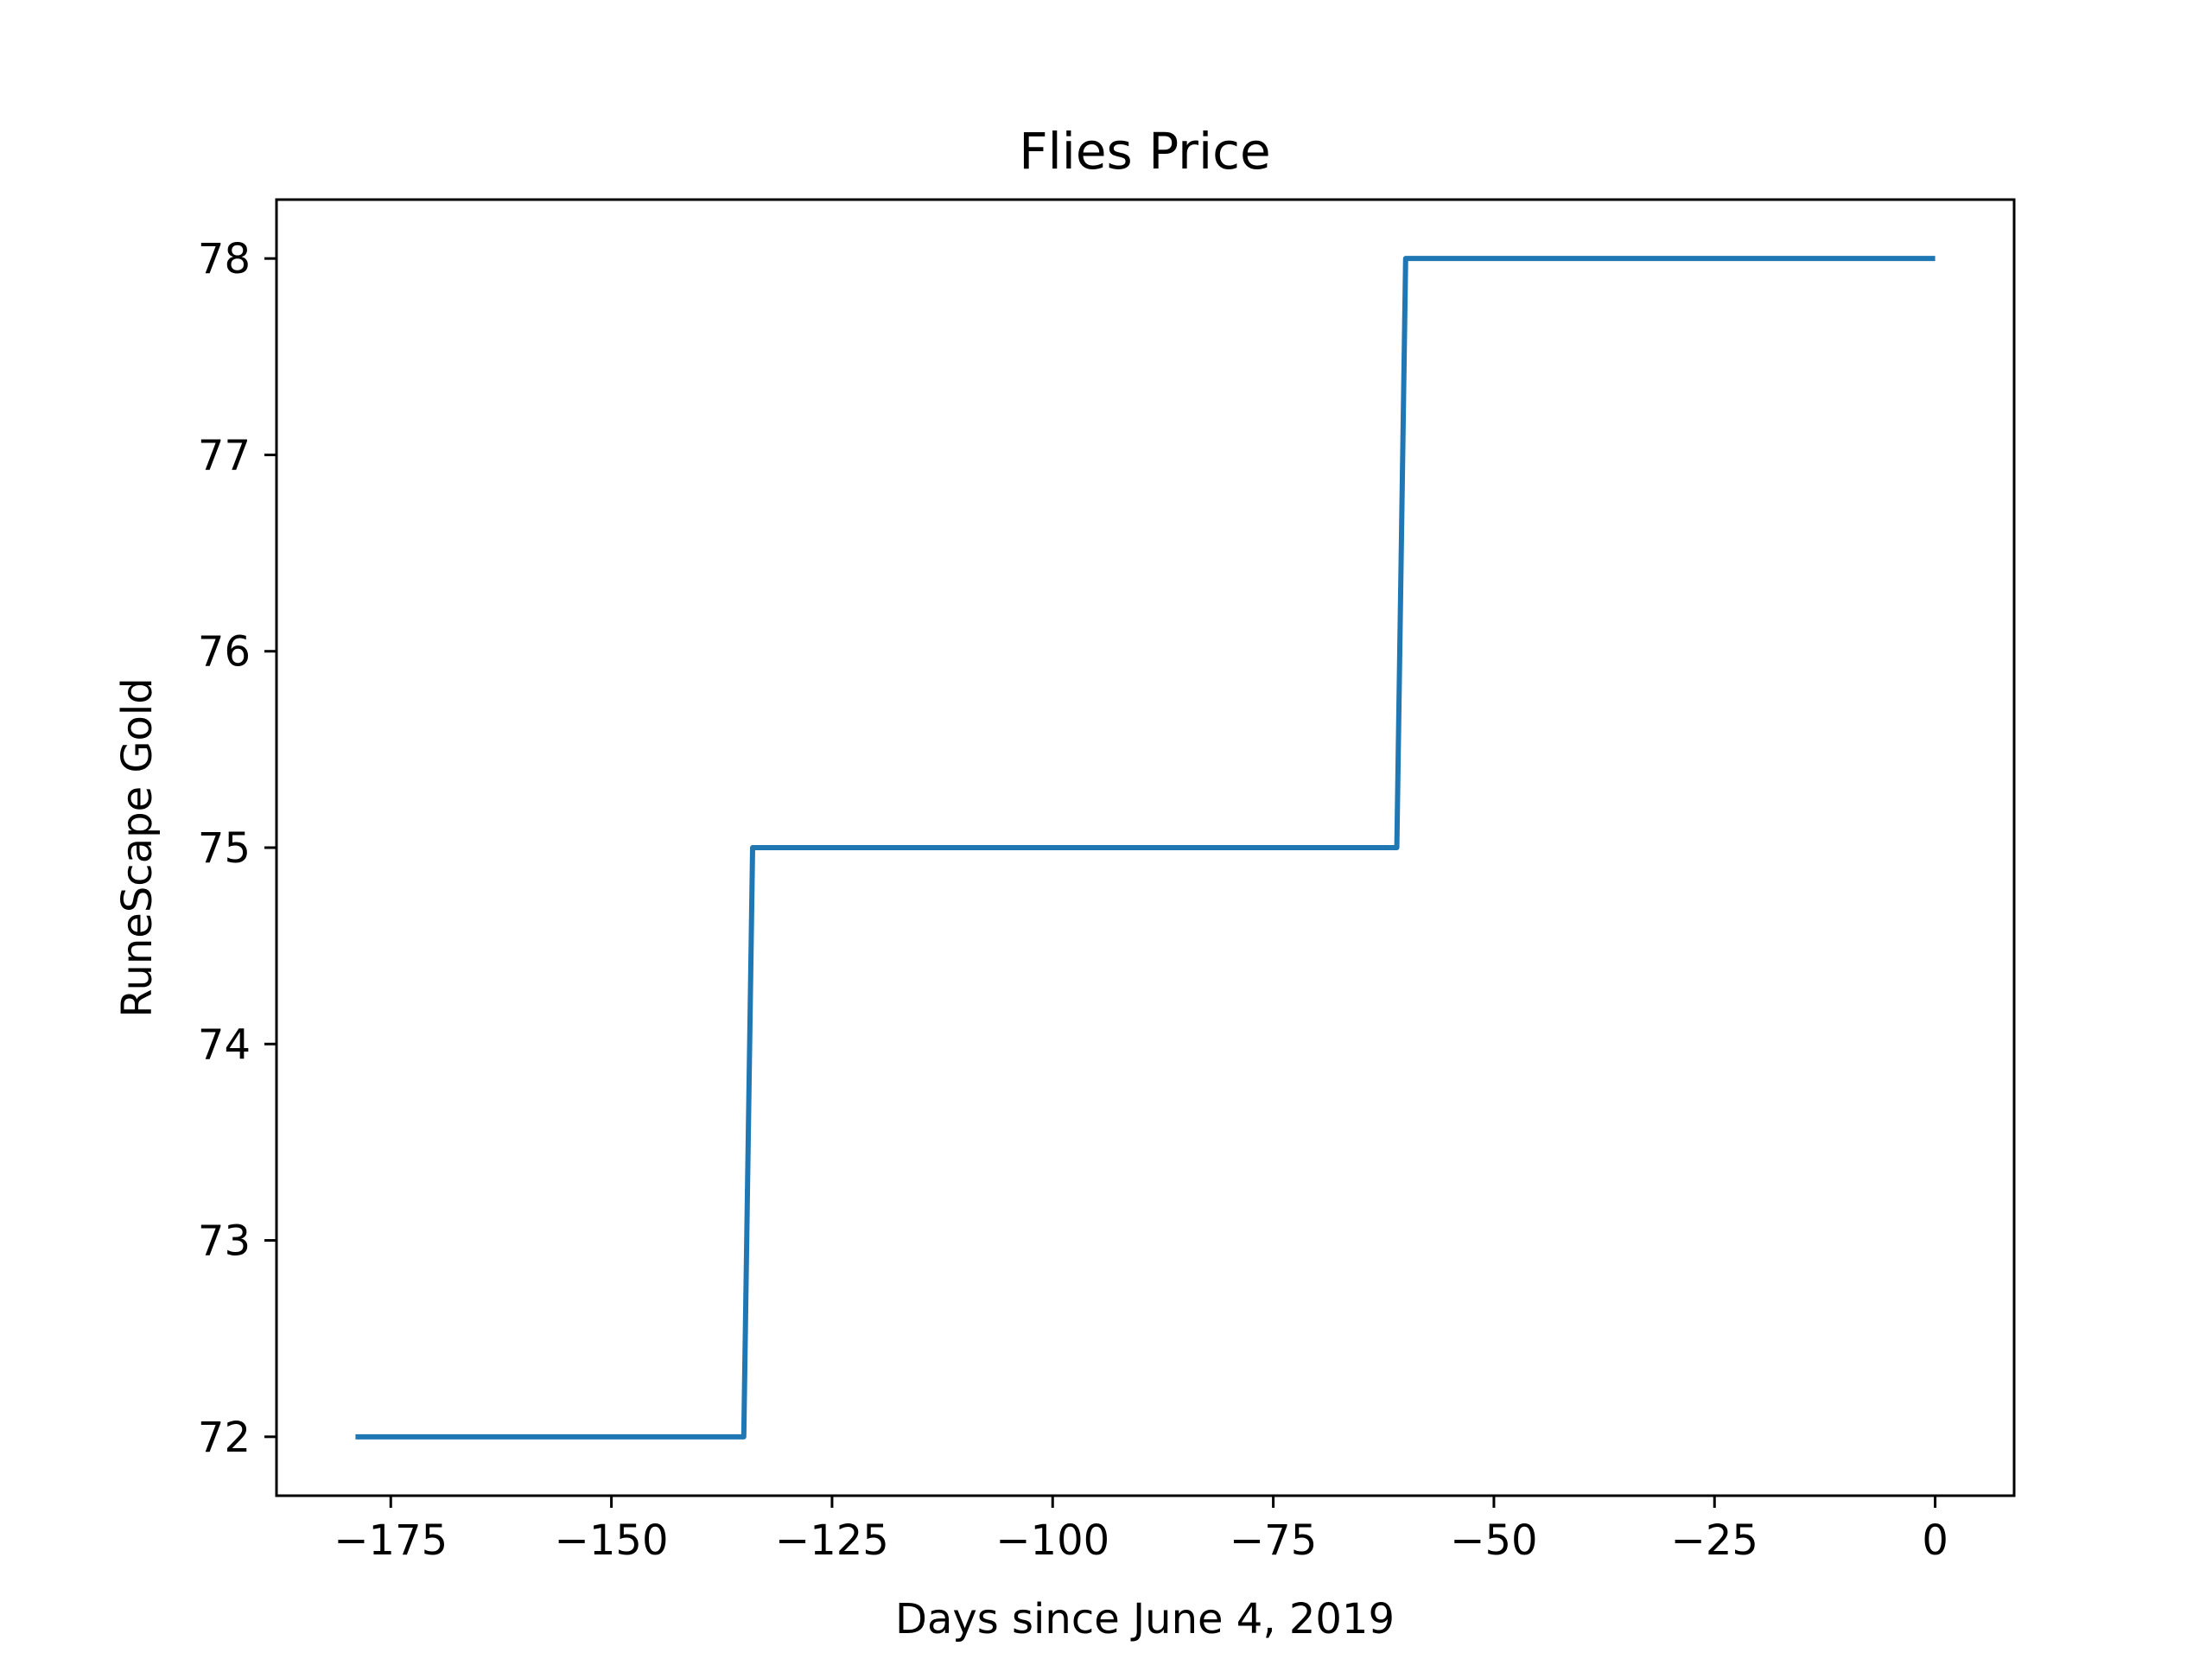 This screenshot has width=2212, height=1659. What do you see at coordinates (224, 1241) in the screenshot?
I see `y-tick-label: 73` at bounding box center [224, 1241].